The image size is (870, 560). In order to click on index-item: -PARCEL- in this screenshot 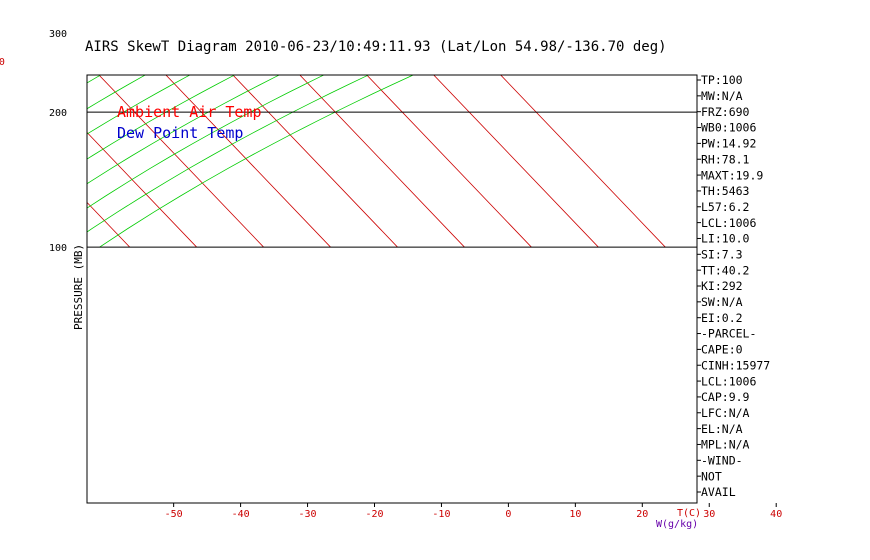, I will do `click(728, 334)`.